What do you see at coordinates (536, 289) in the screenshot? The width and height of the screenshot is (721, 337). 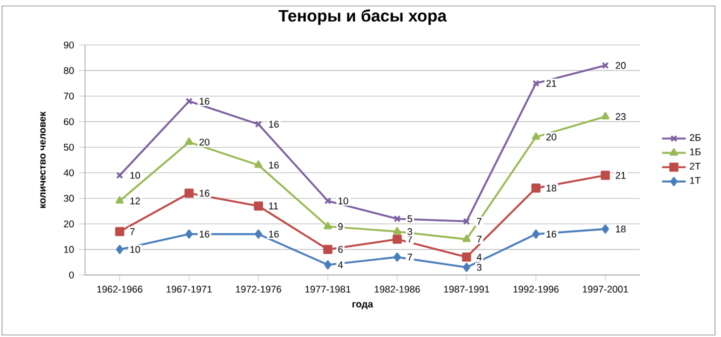 I see `x-tick-label: 1992-1996` at bounding box center [536, 289].